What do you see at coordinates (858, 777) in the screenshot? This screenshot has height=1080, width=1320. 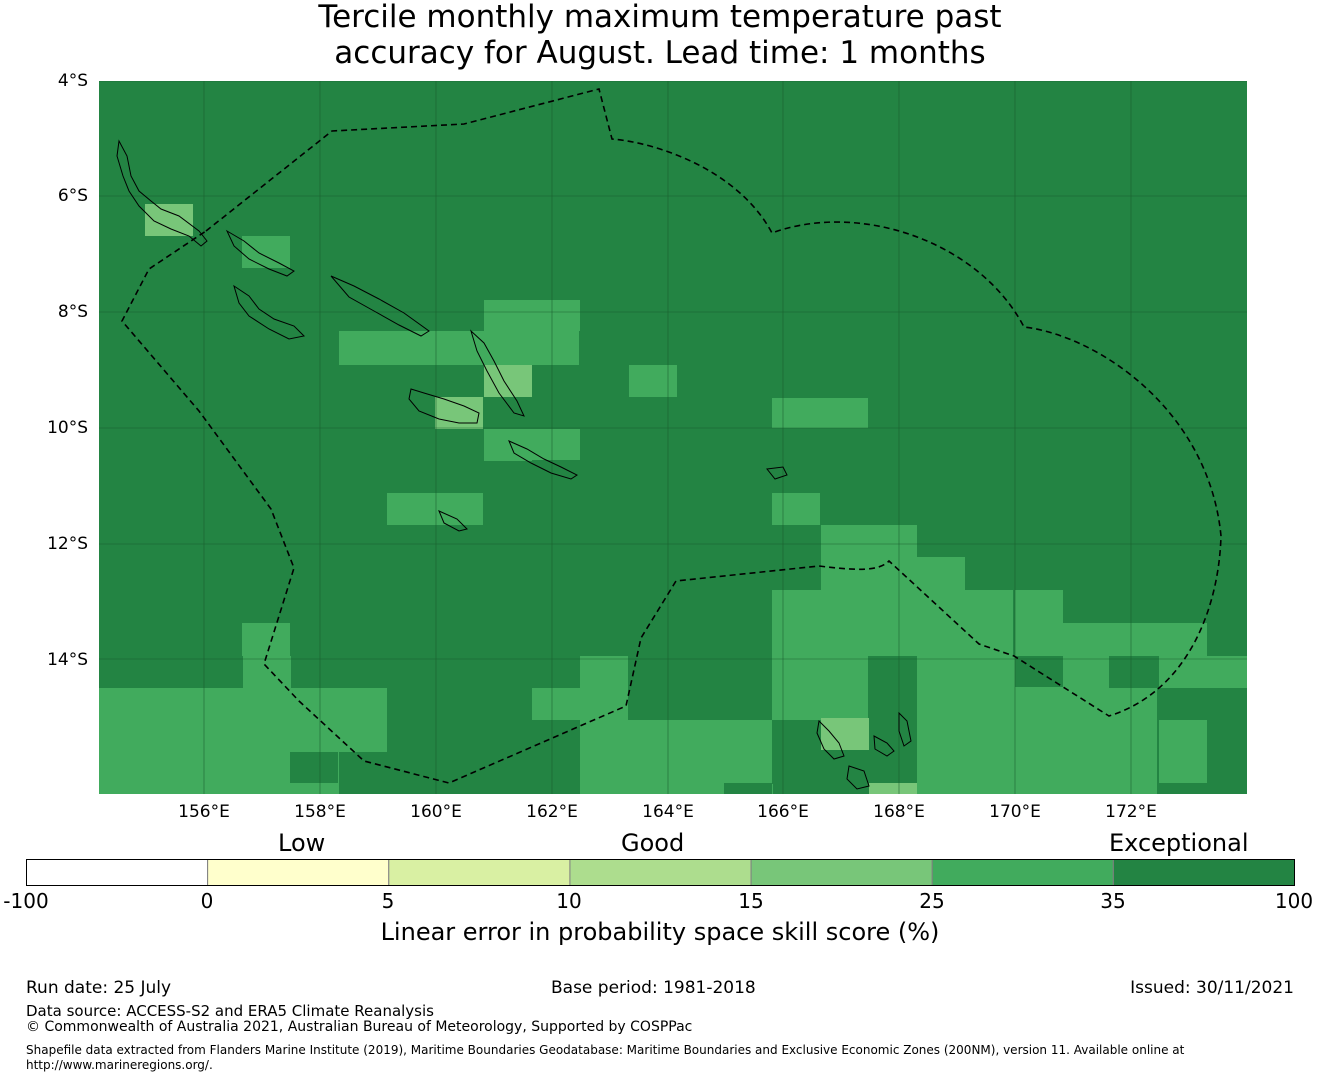 I see `vanuatu-north` at bounding box center [858, 777].